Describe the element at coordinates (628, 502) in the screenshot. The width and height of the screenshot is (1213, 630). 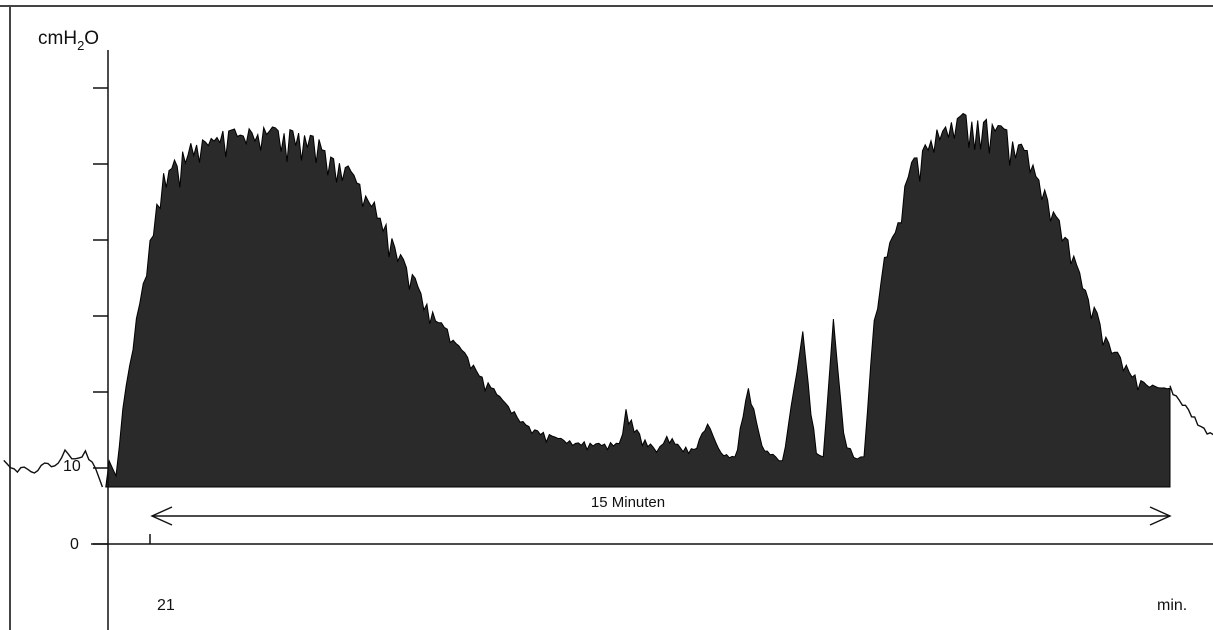
I see `interval-label: 15 Minuten` at that location.